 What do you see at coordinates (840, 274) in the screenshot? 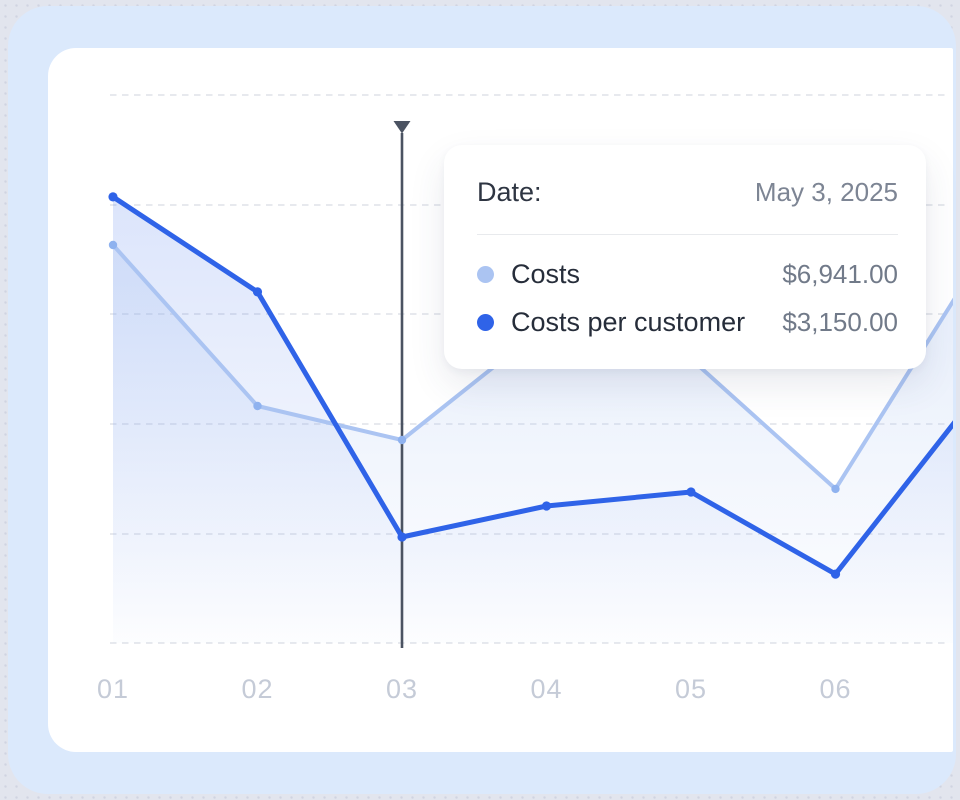
I see `tooltip-row-value: $6,941.00` at bounding box center [840, 274].